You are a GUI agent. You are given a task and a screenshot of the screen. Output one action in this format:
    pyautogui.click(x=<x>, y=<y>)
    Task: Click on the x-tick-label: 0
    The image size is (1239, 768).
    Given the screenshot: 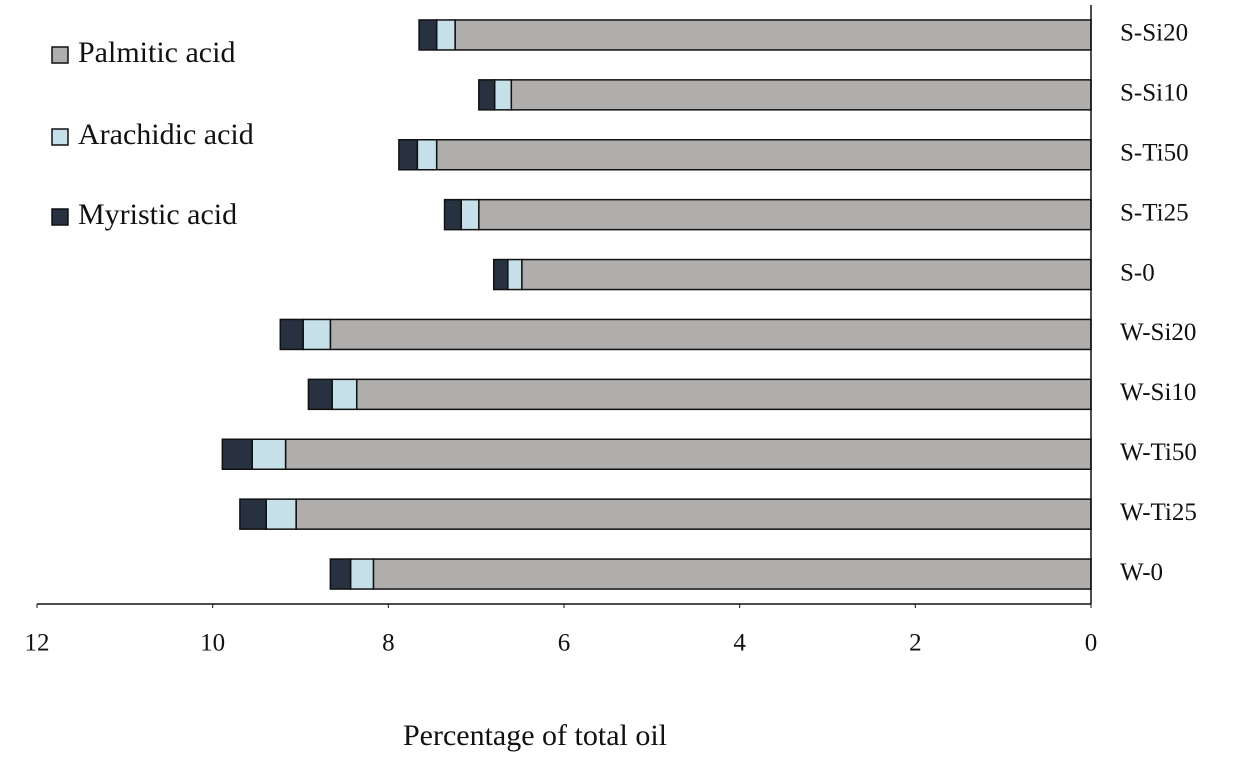 What is the action you would take?
    pyautogui.click(x=1091, y=643)
    